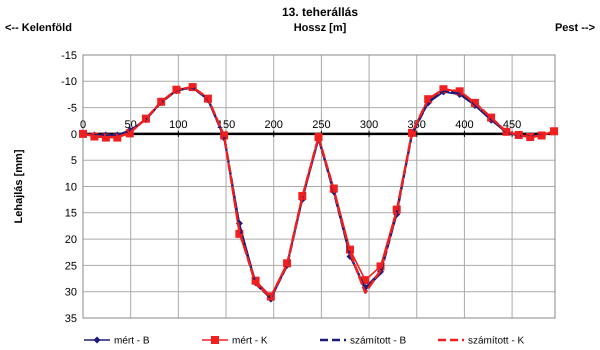 The image size is (600, 350). I want to click on chart-title: 13. teherállás, so click(320, 12).